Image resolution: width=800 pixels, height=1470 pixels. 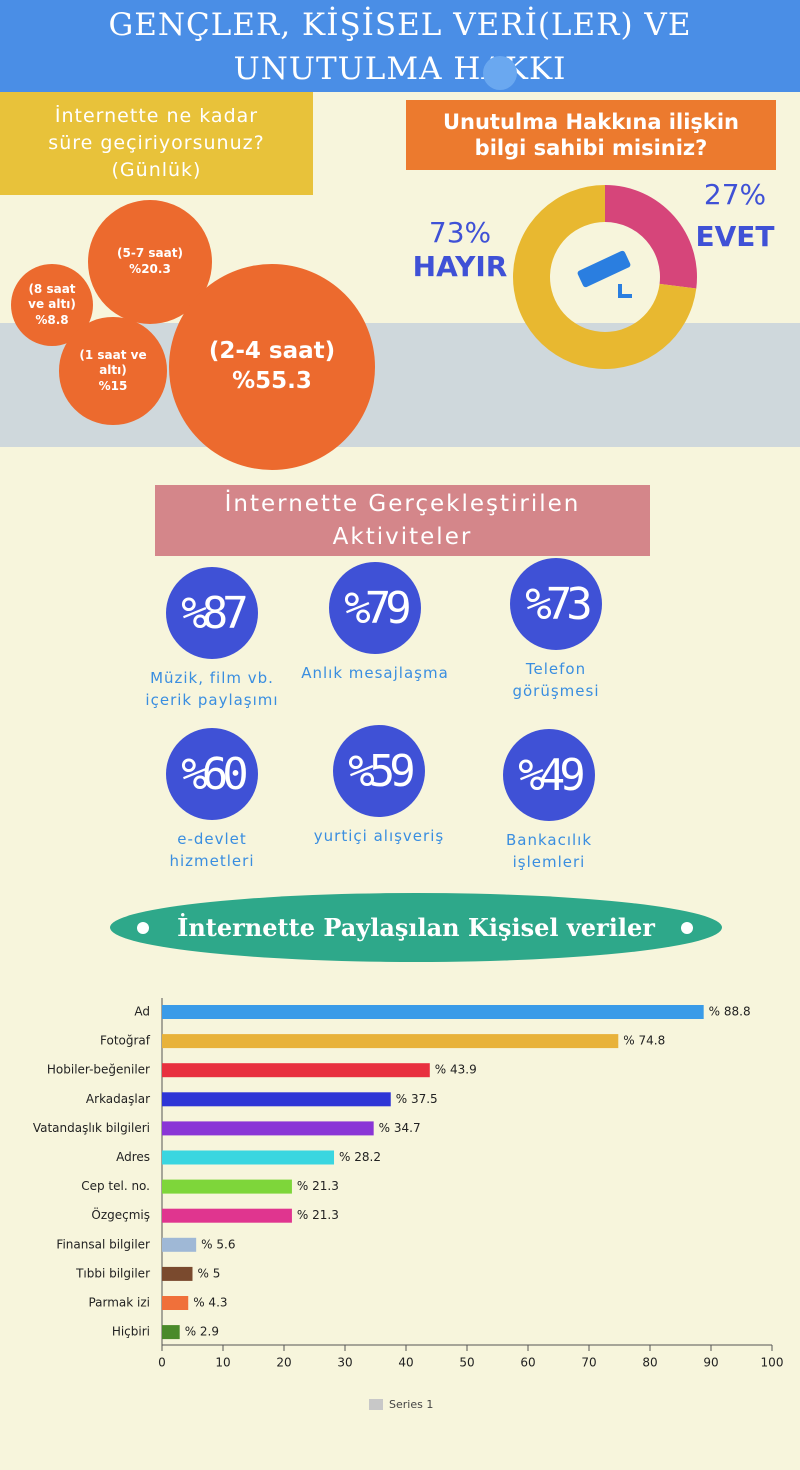 What do you see at coordinates (272, 367) in the screenshot?
I see `bubble: (2-4 saat) %55.3` at bounding box center [272, 367].